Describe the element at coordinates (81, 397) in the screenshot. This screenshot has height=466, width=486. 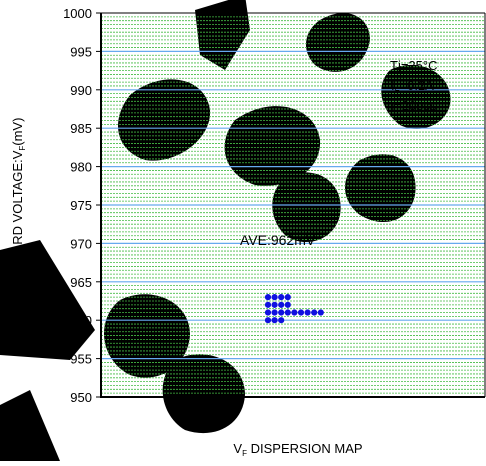
I see `y-tick-label: 950` at that location.